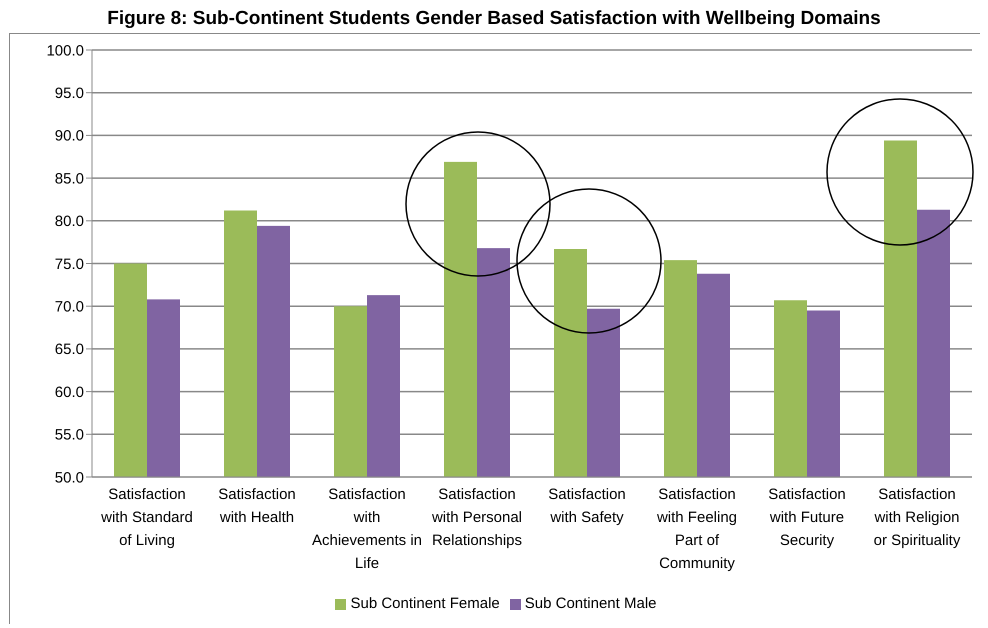 This screenshot has height=628, width=988. What do you see at coordinates (367, 529) in the screenshot?
I see `x-tick-label: Satisfaction with Achievements in Life` at bounding box center [367, 529].